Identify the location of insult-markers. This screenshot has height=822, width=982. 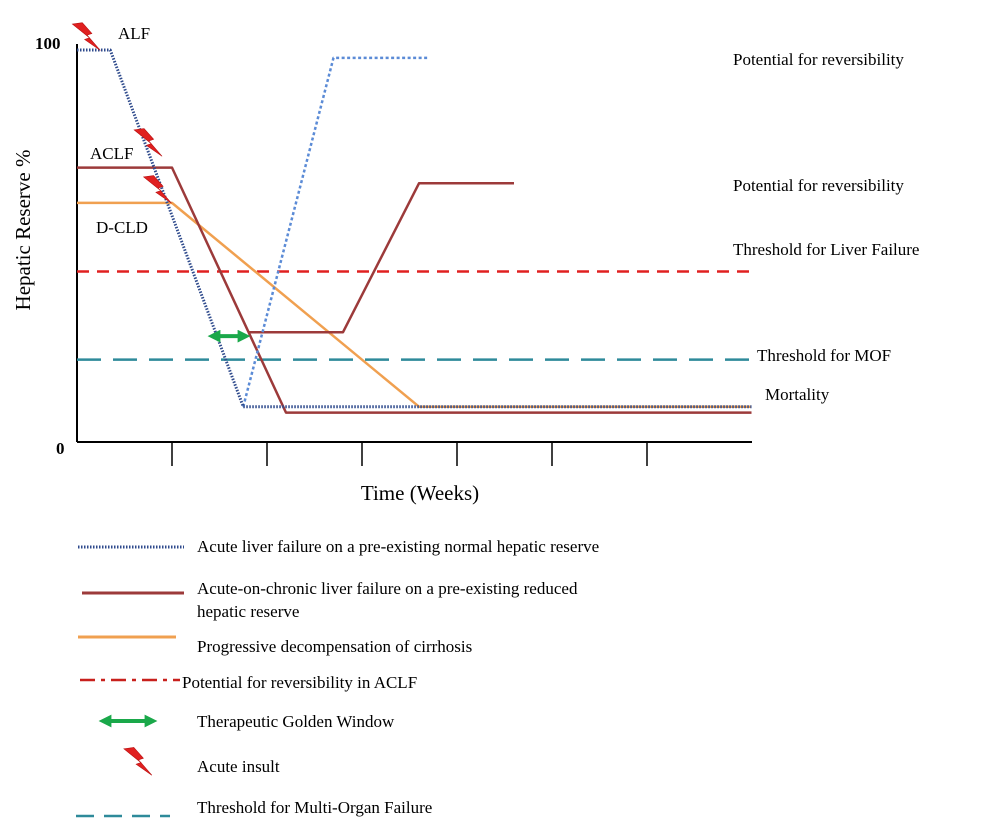
(121, 113).